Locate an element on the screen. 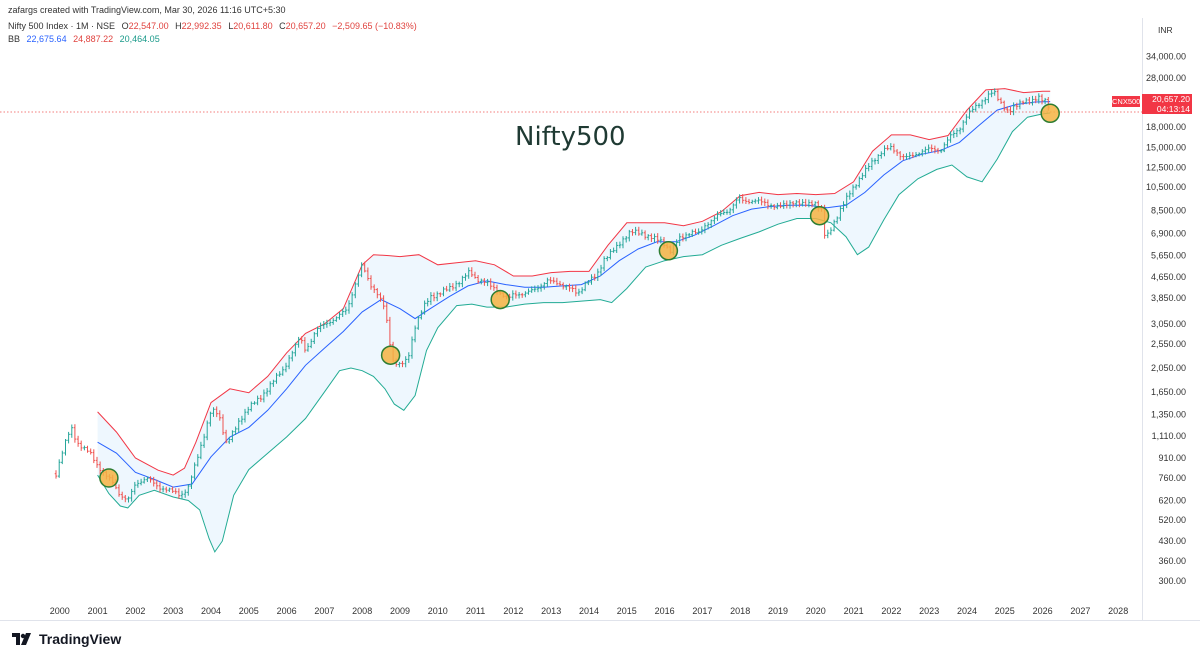 This screenshot has height=659, width=1200. close-value: 20,657.20 is located at coordinates (305, 26).